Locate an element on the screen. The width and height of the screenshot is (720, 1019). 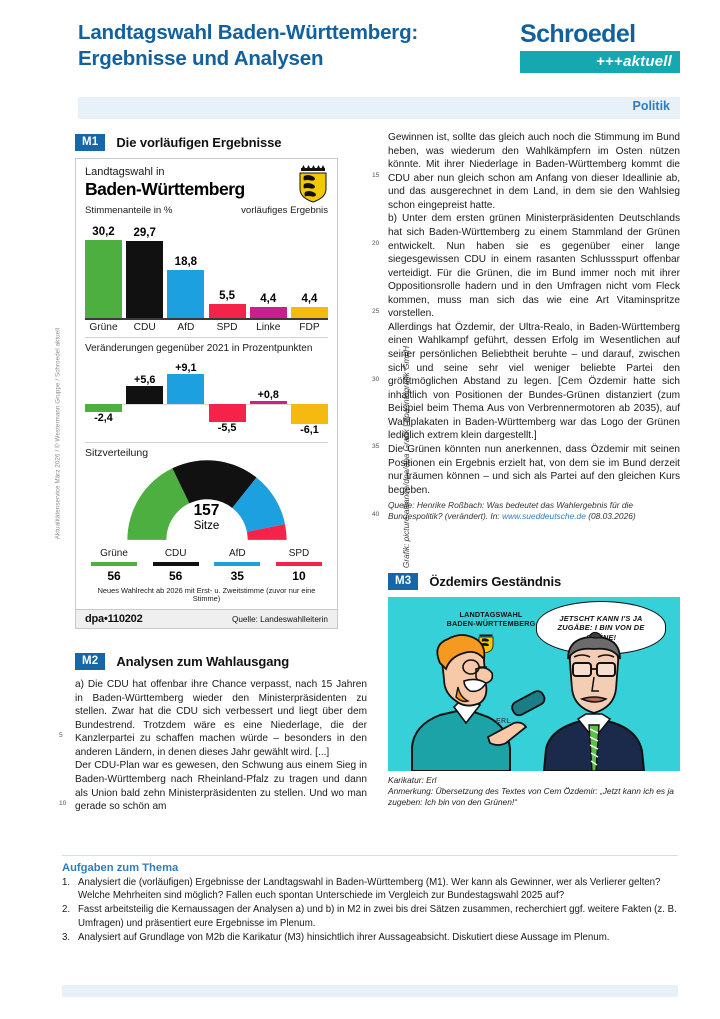
seats-donut: 157 Sitze is located at coordinates (206, 501).